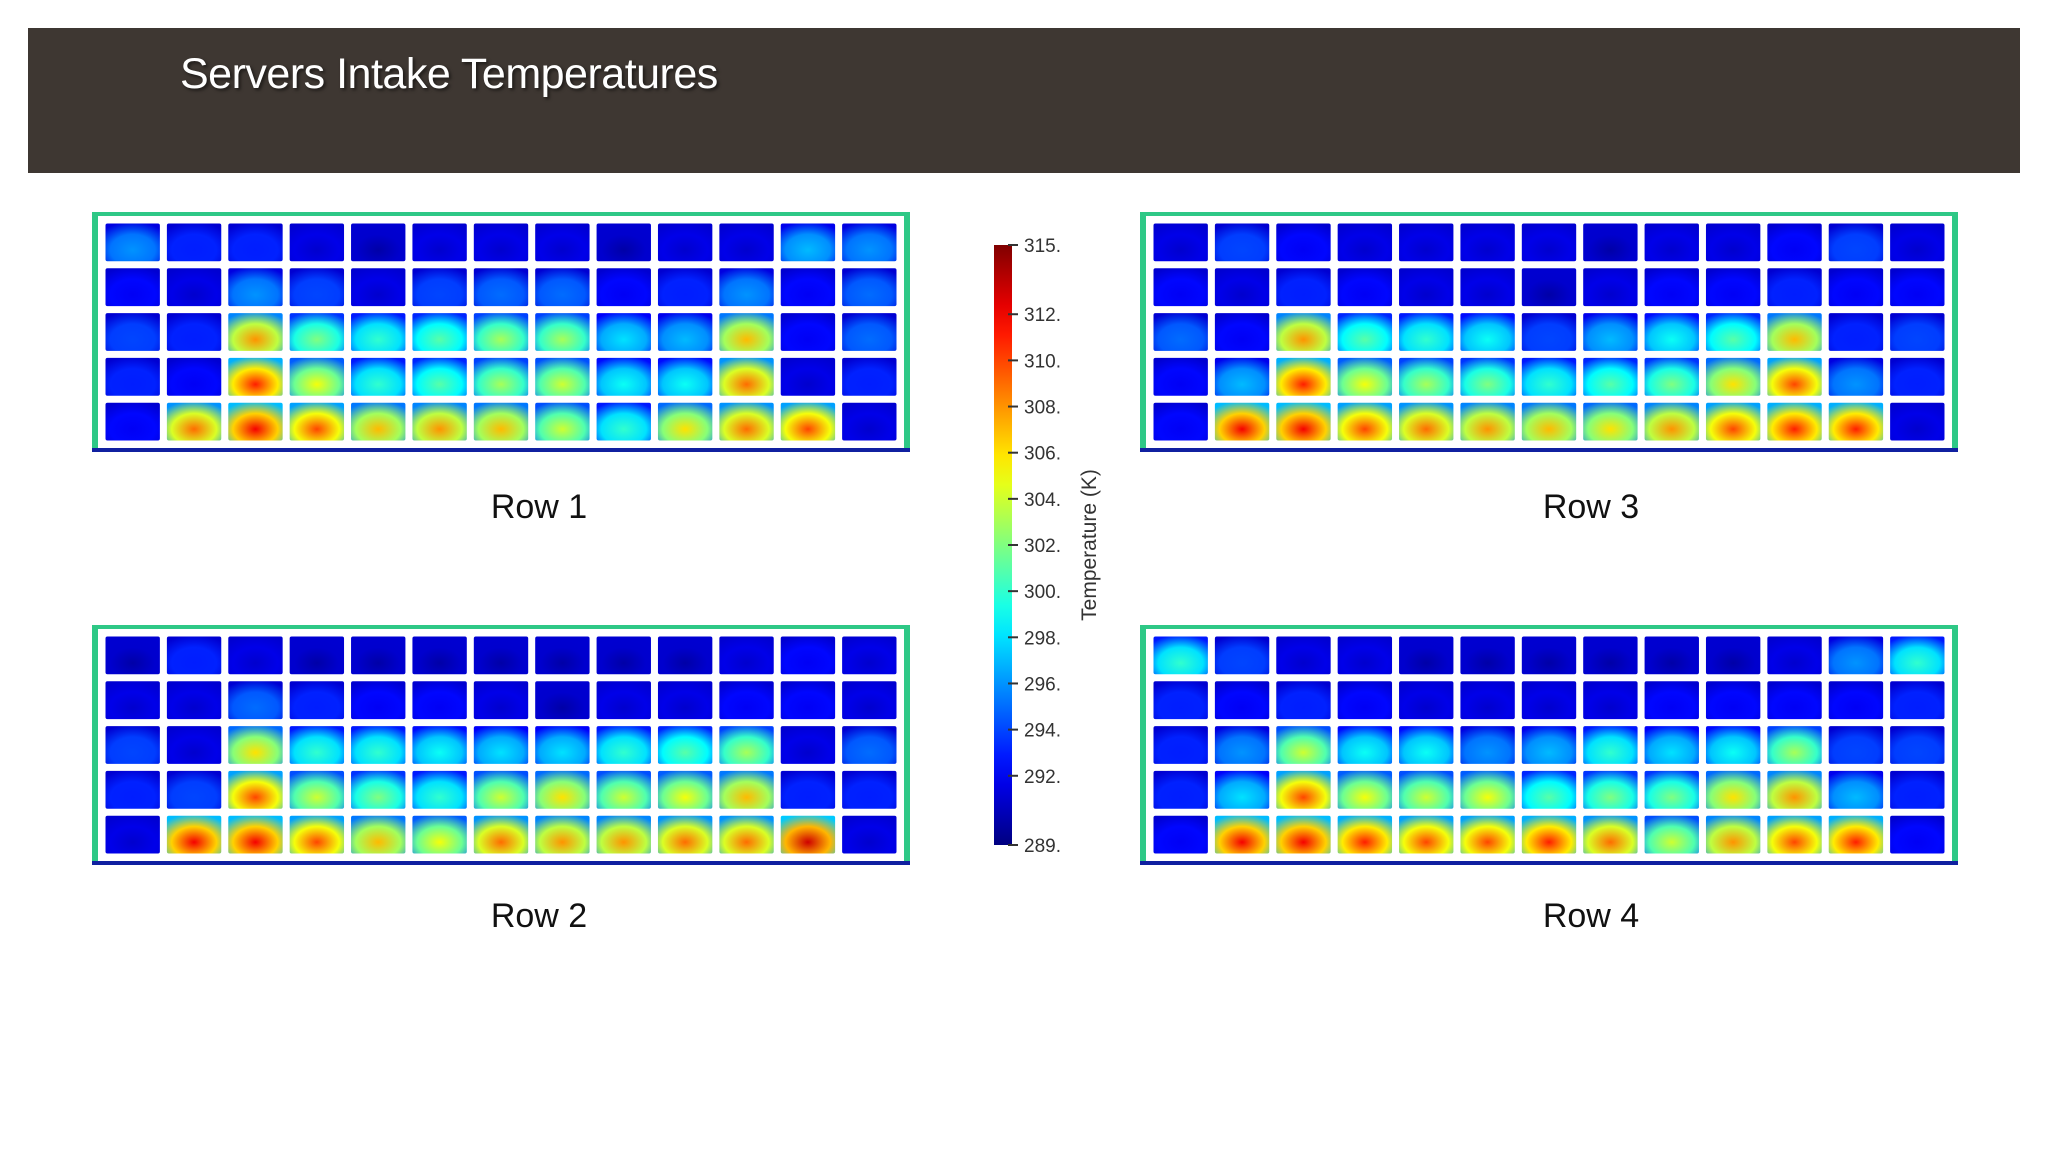  What do you see at coordinates (1733, 834) in the screenshot?
I see `server-cell-r5-c10` at bounding box center [1733, 834].